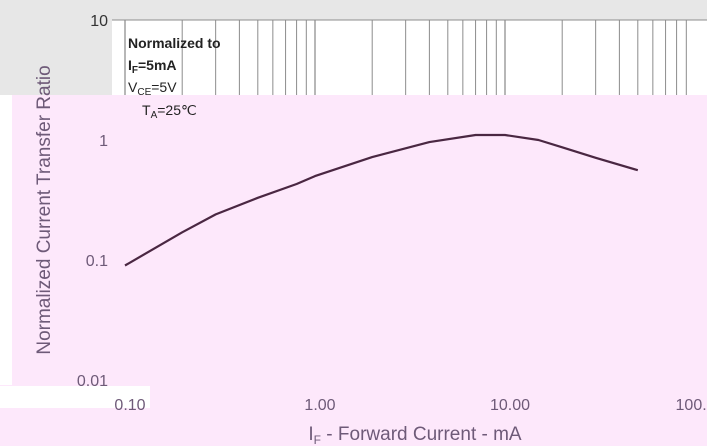  I want to click on x-tick-label: 0.10, so click(129, 405).